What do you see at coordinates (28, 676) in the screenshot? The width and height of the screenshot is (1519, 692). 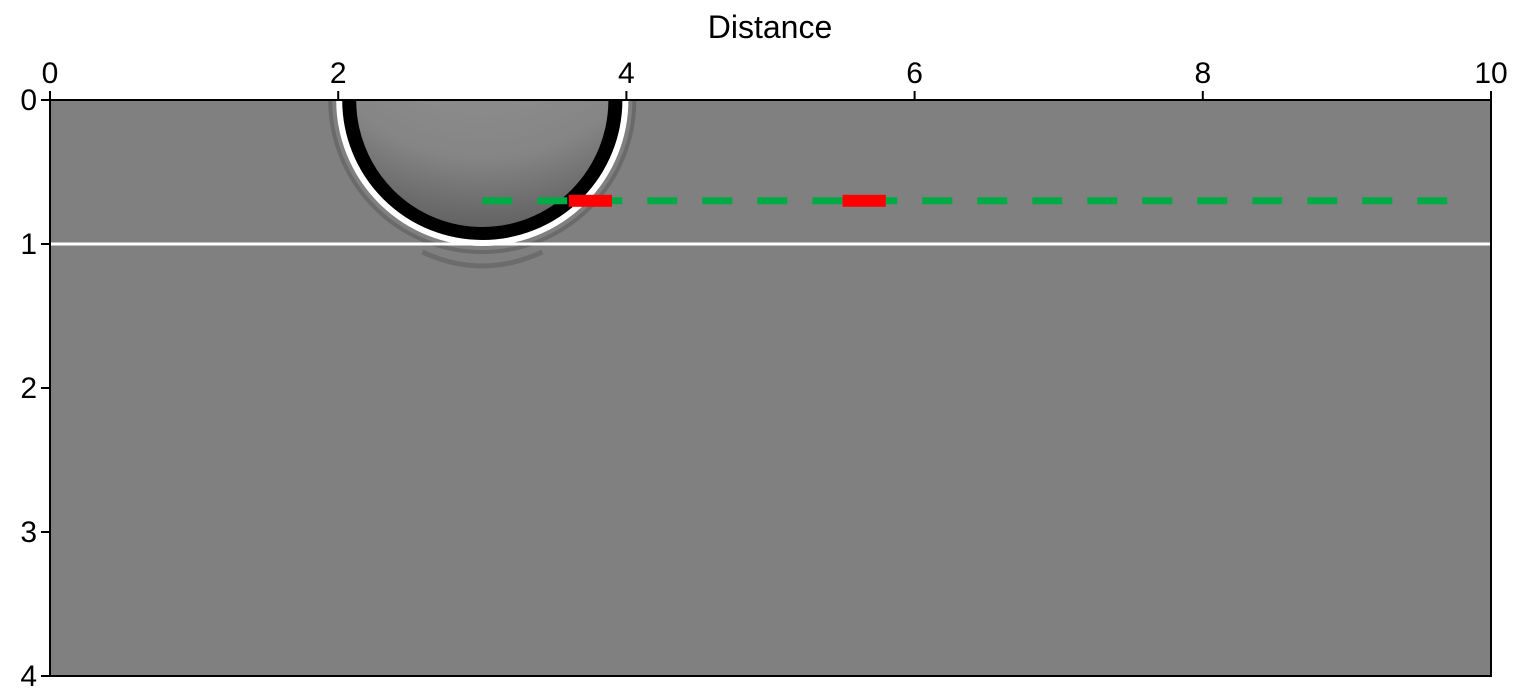 I see `y-tick-label-4: 4` at bounding box center [28, 676].